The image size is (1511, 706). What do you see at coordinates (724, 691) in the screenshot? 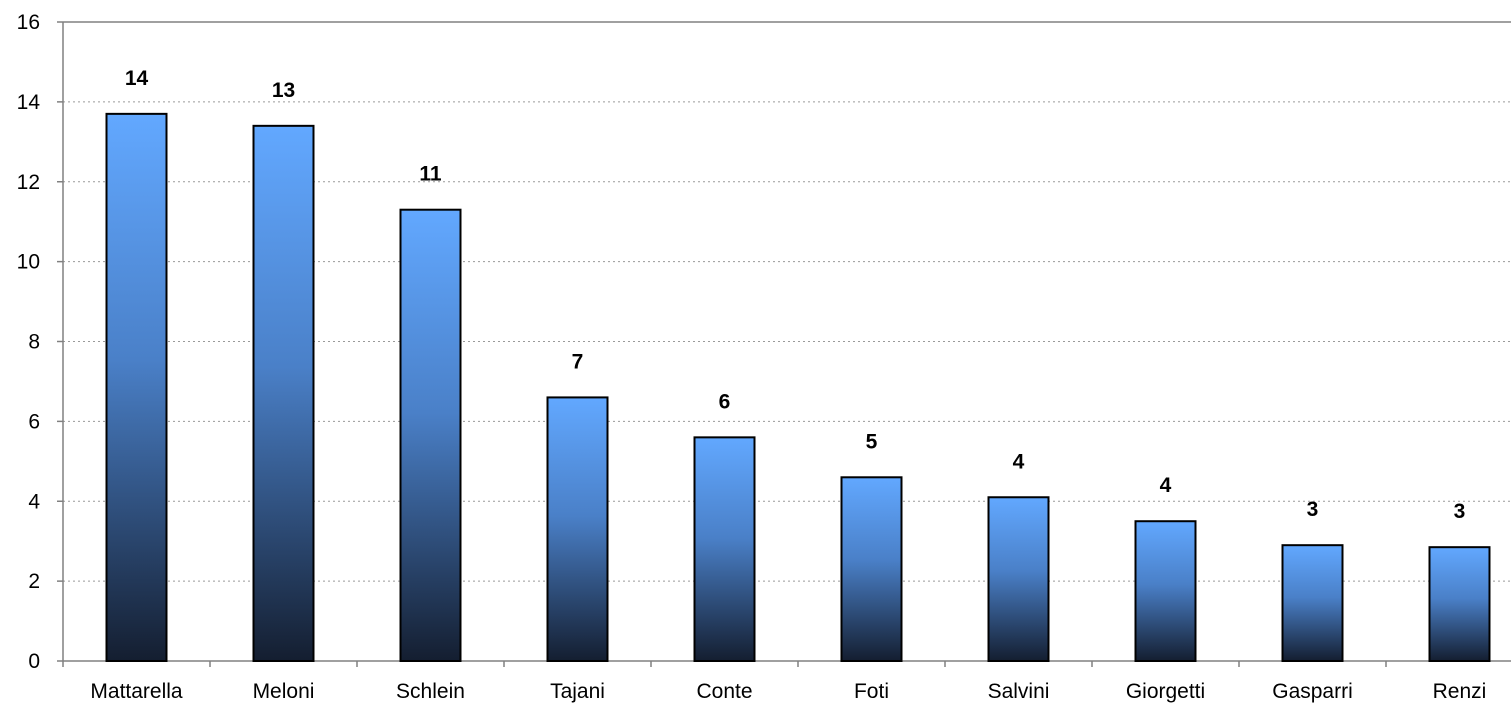
I see `x-category-label: Conte` at bounding box center [724, 691].